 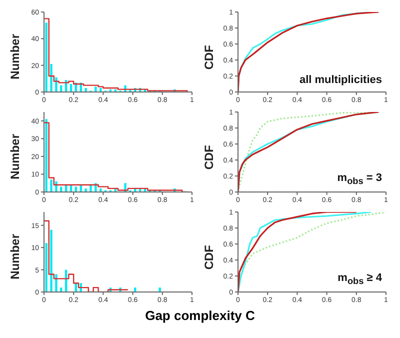 I want to click on x-axis-title: Gap complexity C, so click(x=200, y=316).